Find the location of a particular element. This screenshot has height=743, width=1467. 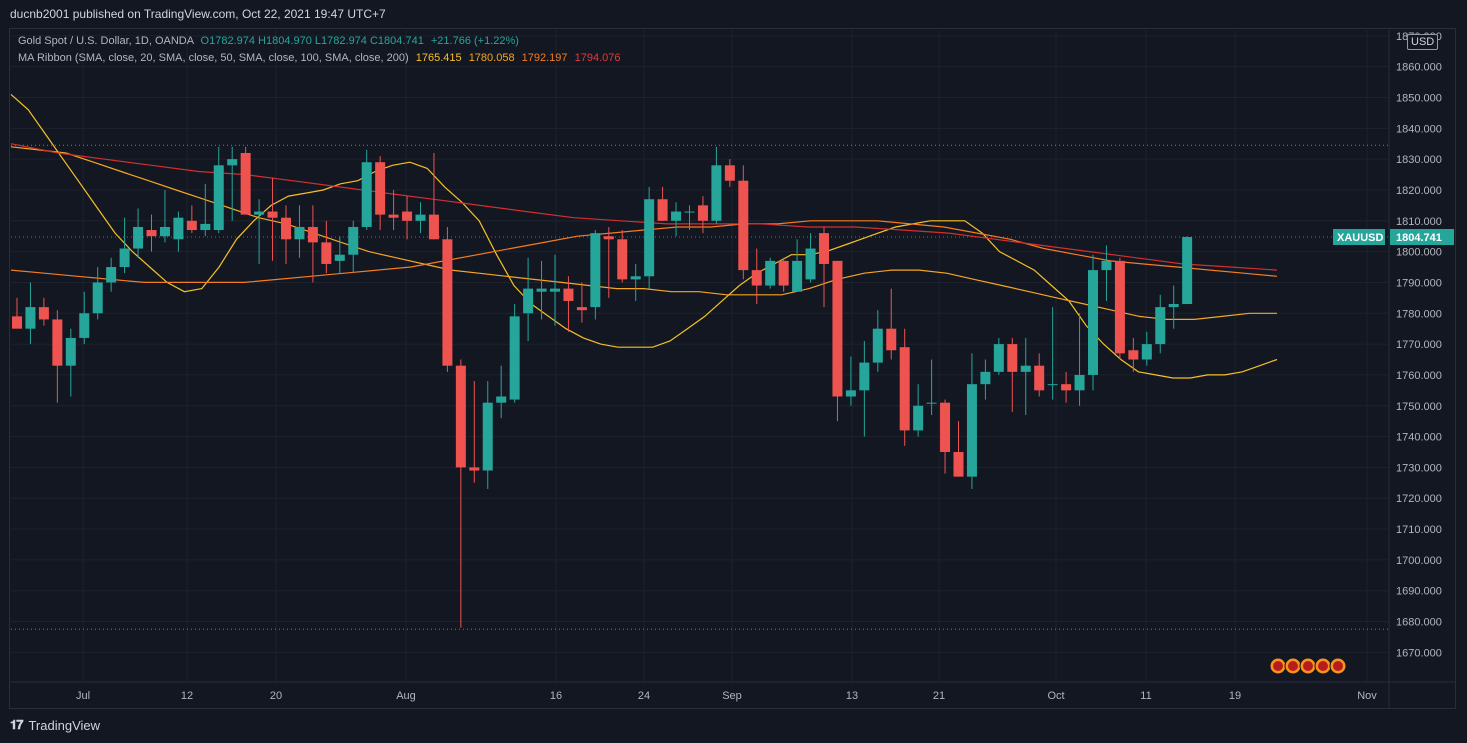

price-tick-label: 1790.000 is located at coordinates (1419, 283).